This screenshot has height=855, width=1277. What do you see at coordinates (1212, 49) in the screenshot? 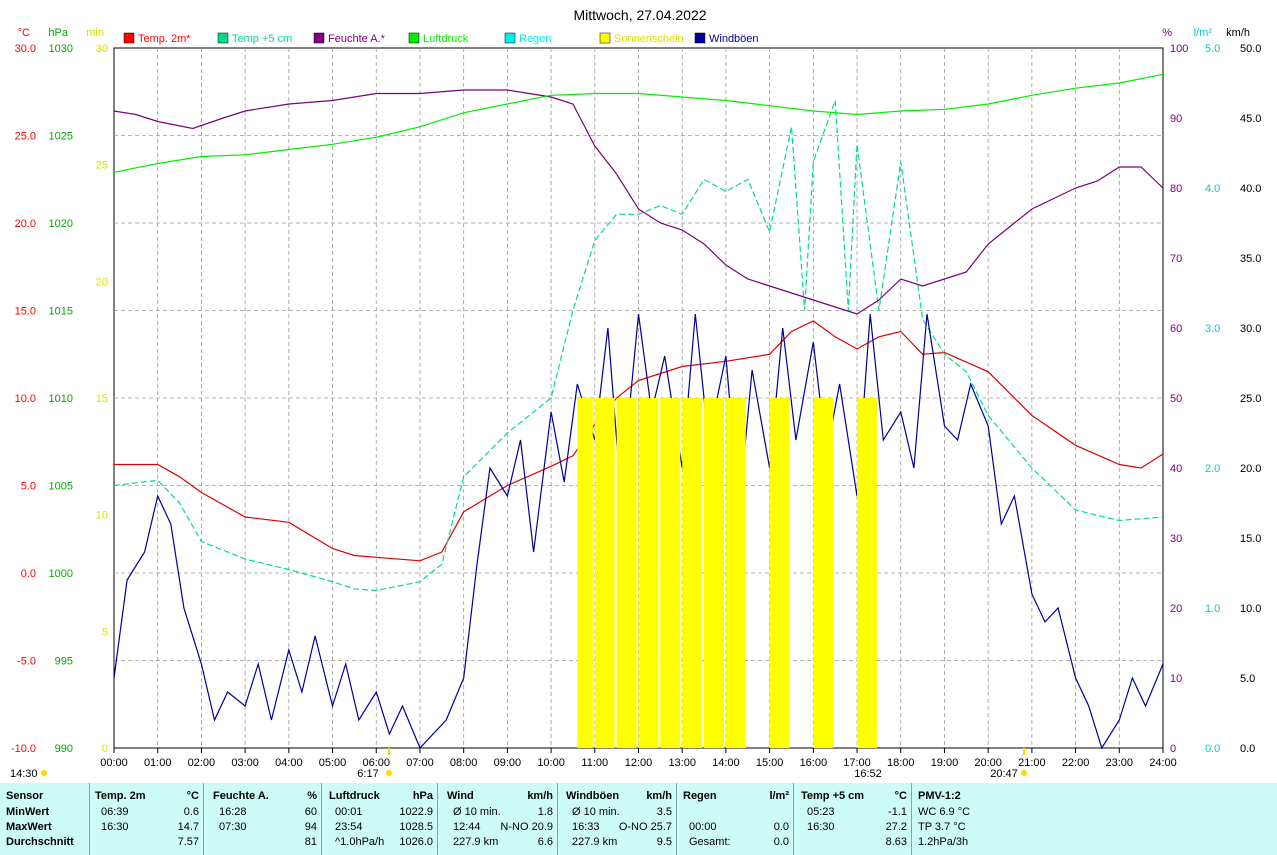
I see `rain-axis-tick: 5.0` at bounding box center [1212, 49].